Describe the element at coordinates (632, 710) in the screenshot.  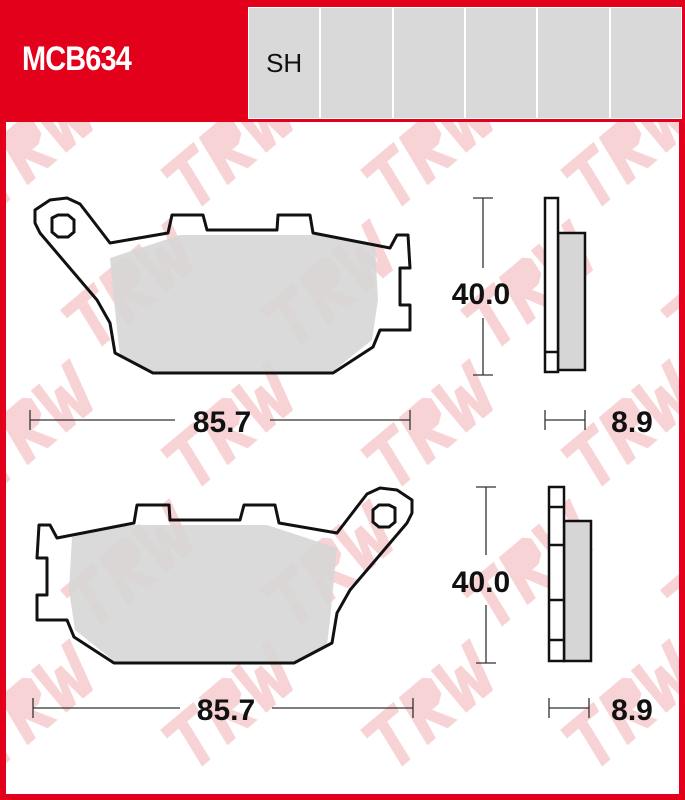
I see `thickness-label-bottom: 8.9` at that location.